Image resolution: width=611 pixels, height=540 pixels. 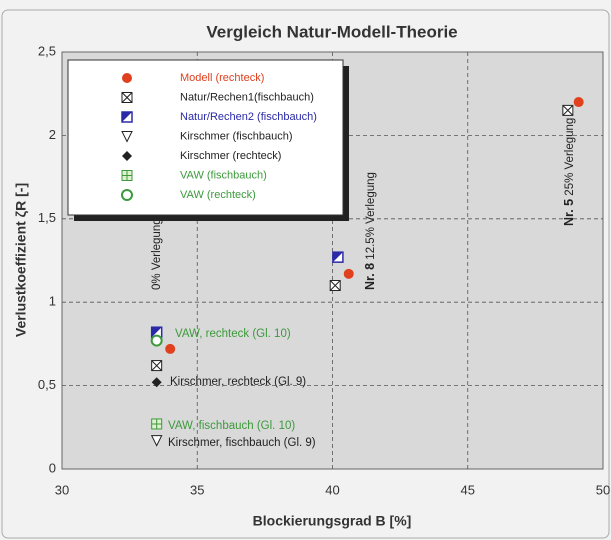 I want to click on legend-label: Modell (rechteck), so click(x=222, y=78).